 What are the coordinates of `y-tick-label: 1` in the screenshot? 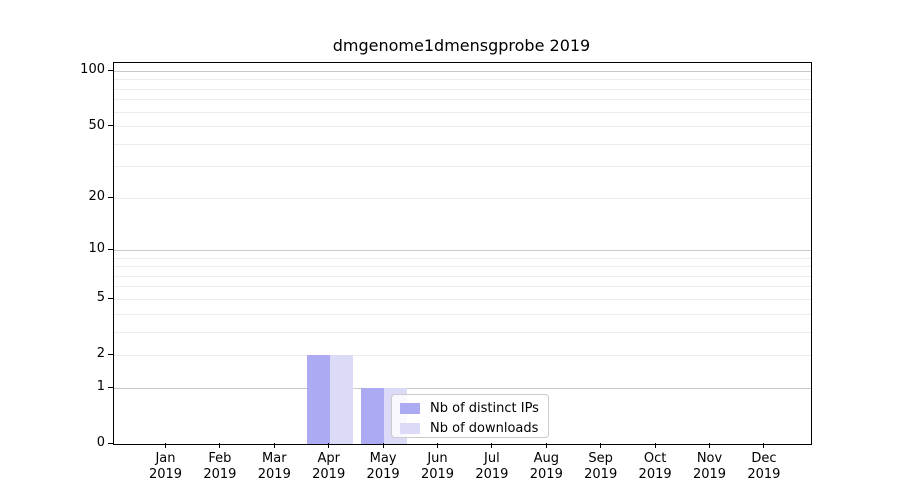 It's located at (100, 387).